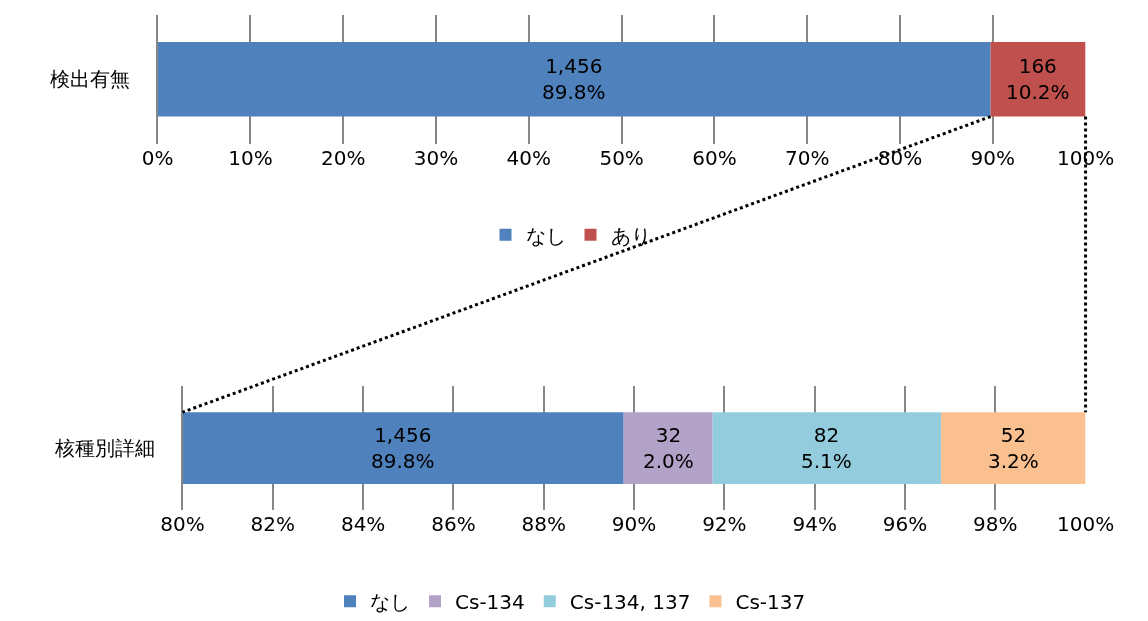 This screenshot has width=1148, height=621. Describe the element at coordinates (157, 157) in the screenshot. I see `x-tick-label: 0%` at that location.